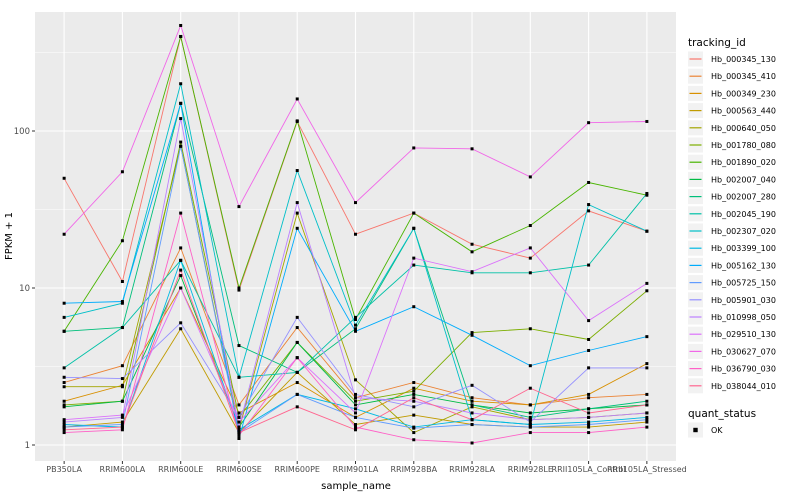 Image resolution: width=800 pixels, height=500 pixels. What do you see at coordinates (722, 414) in the screenshot?
I see `quant-legend-title: quant_status` at bounding box center [722, 414].